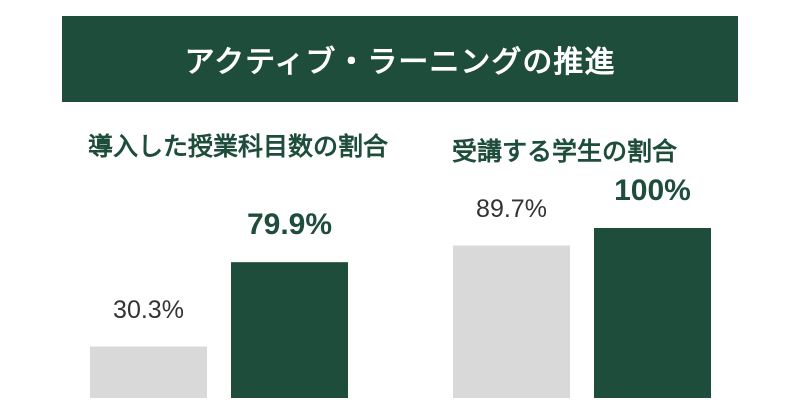 This screenshot has height=418, width=800. Describe the element at coordinates (565, 151) in the screenshot. I see `chart-title: 受講する学生の割合` at that location.